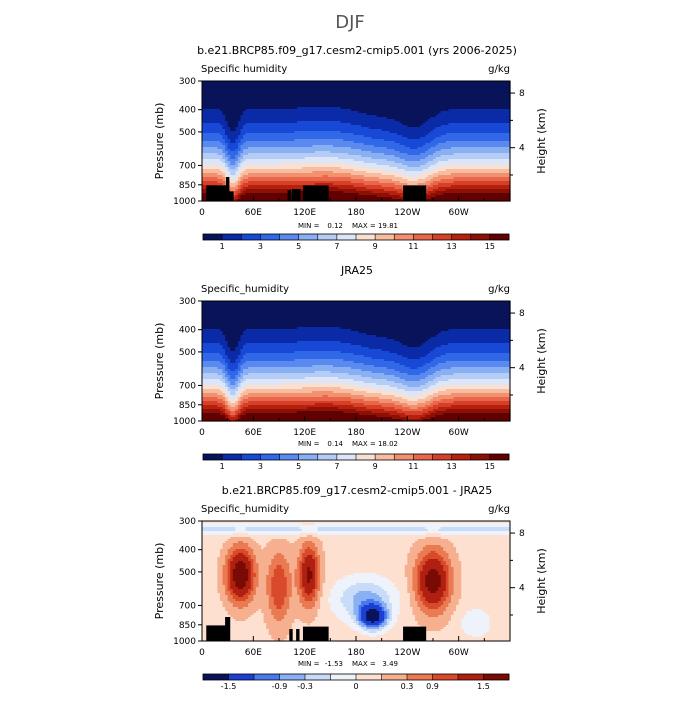  What do you see at coordinates (159, 141) in the screenshot?
I see `pressure-axis-label: Pressure (mb)` at bounding box center [159, 141].